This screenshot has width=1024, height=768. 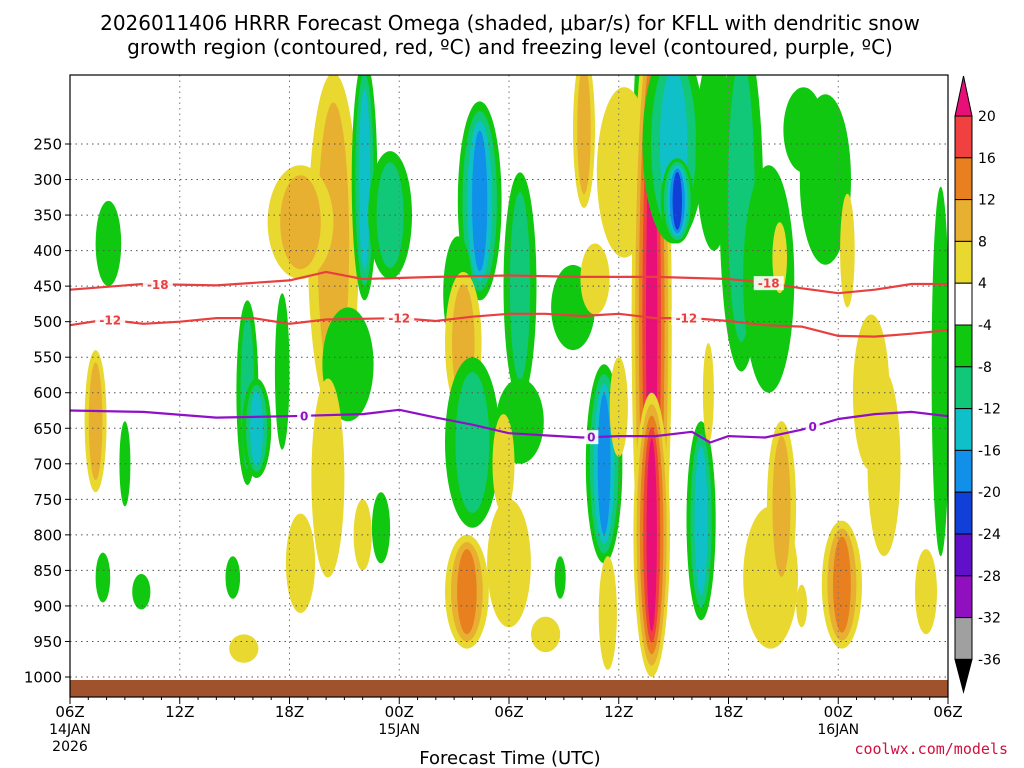 What do you see at coordinates (591, 438) in the screenshot?
I see `contour-label-freezing-level-1: 0` at bounding box center [591, 438].